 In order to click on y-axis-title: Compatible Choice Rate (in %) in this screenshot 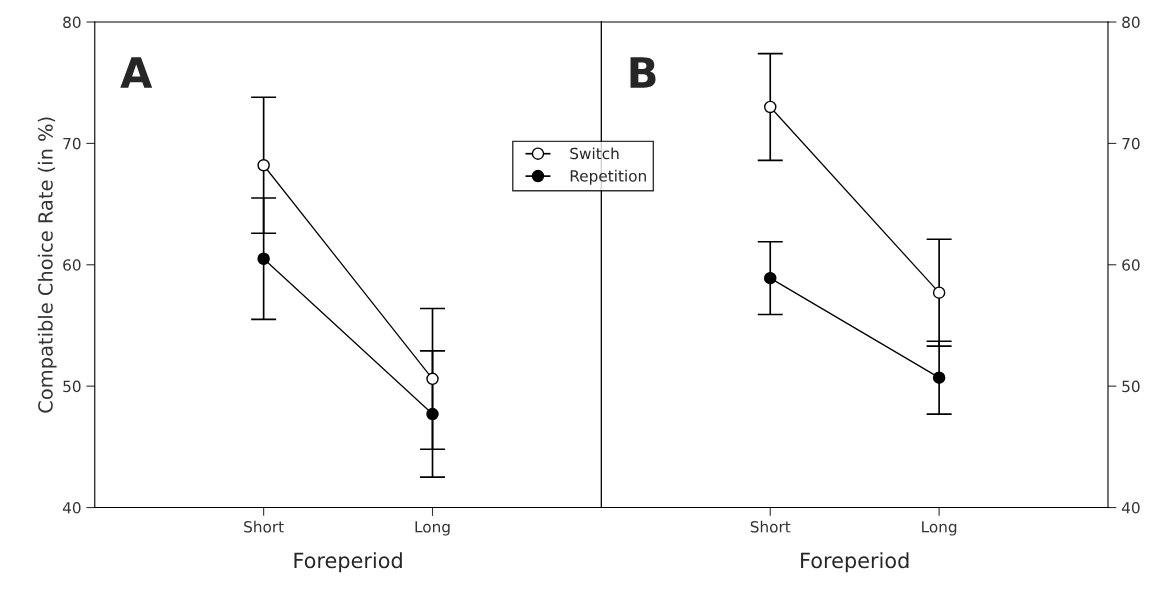, I will do `click(47, 265)`.